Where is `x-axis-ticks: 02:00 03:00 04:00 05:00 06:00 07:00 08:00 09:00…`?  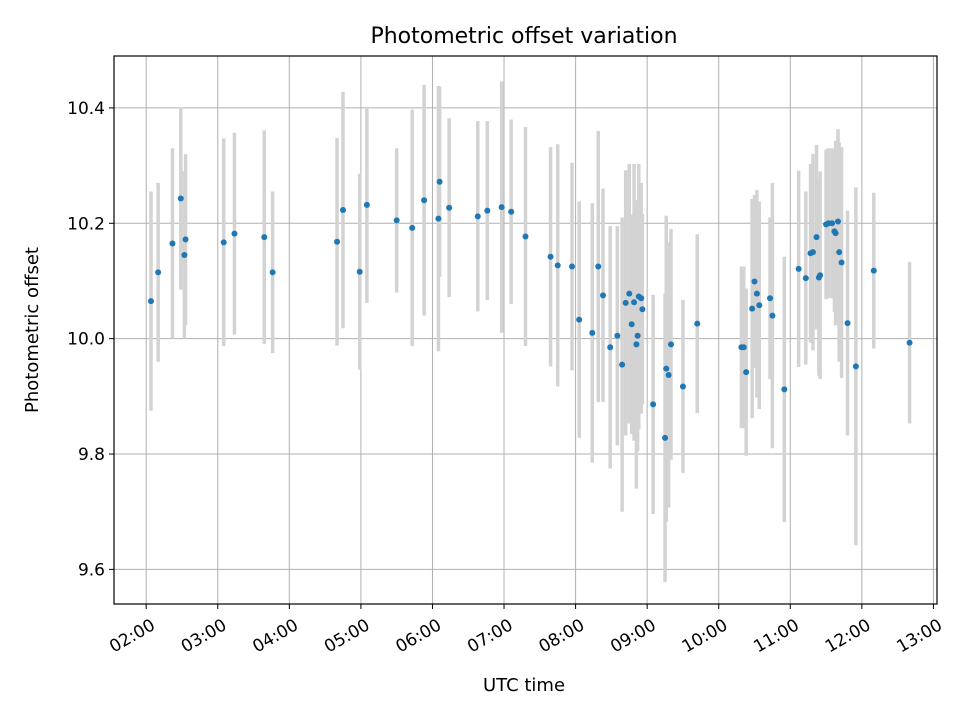
x-axis-ticks: 02:00 03:00 04:00 05:00 06:00 07:00 08:00 09:00… is located at coordinates (526, 630).